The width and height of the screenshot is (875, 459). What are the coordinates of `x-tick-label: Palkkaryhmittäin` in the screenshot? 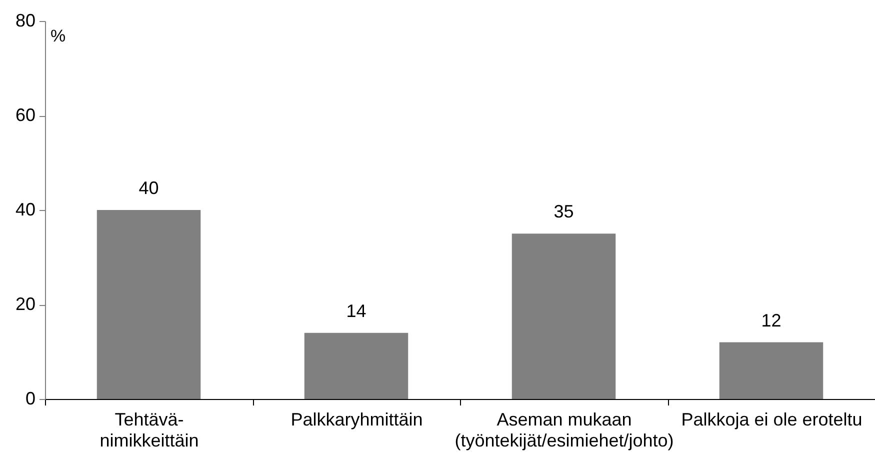 It's located at (356, 420).